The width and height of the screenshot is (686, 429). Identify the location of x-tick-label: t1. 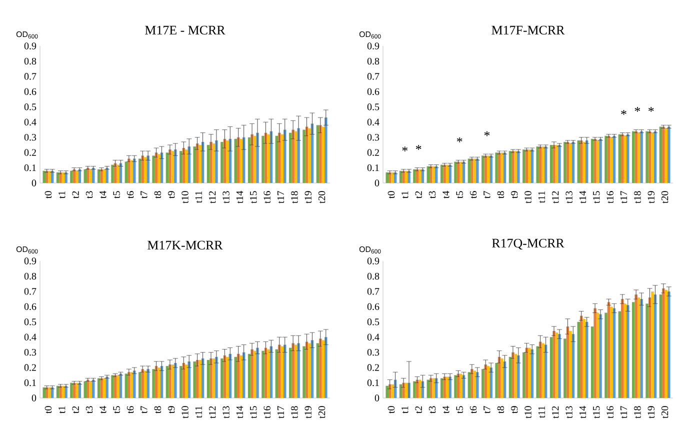
(62, 194).